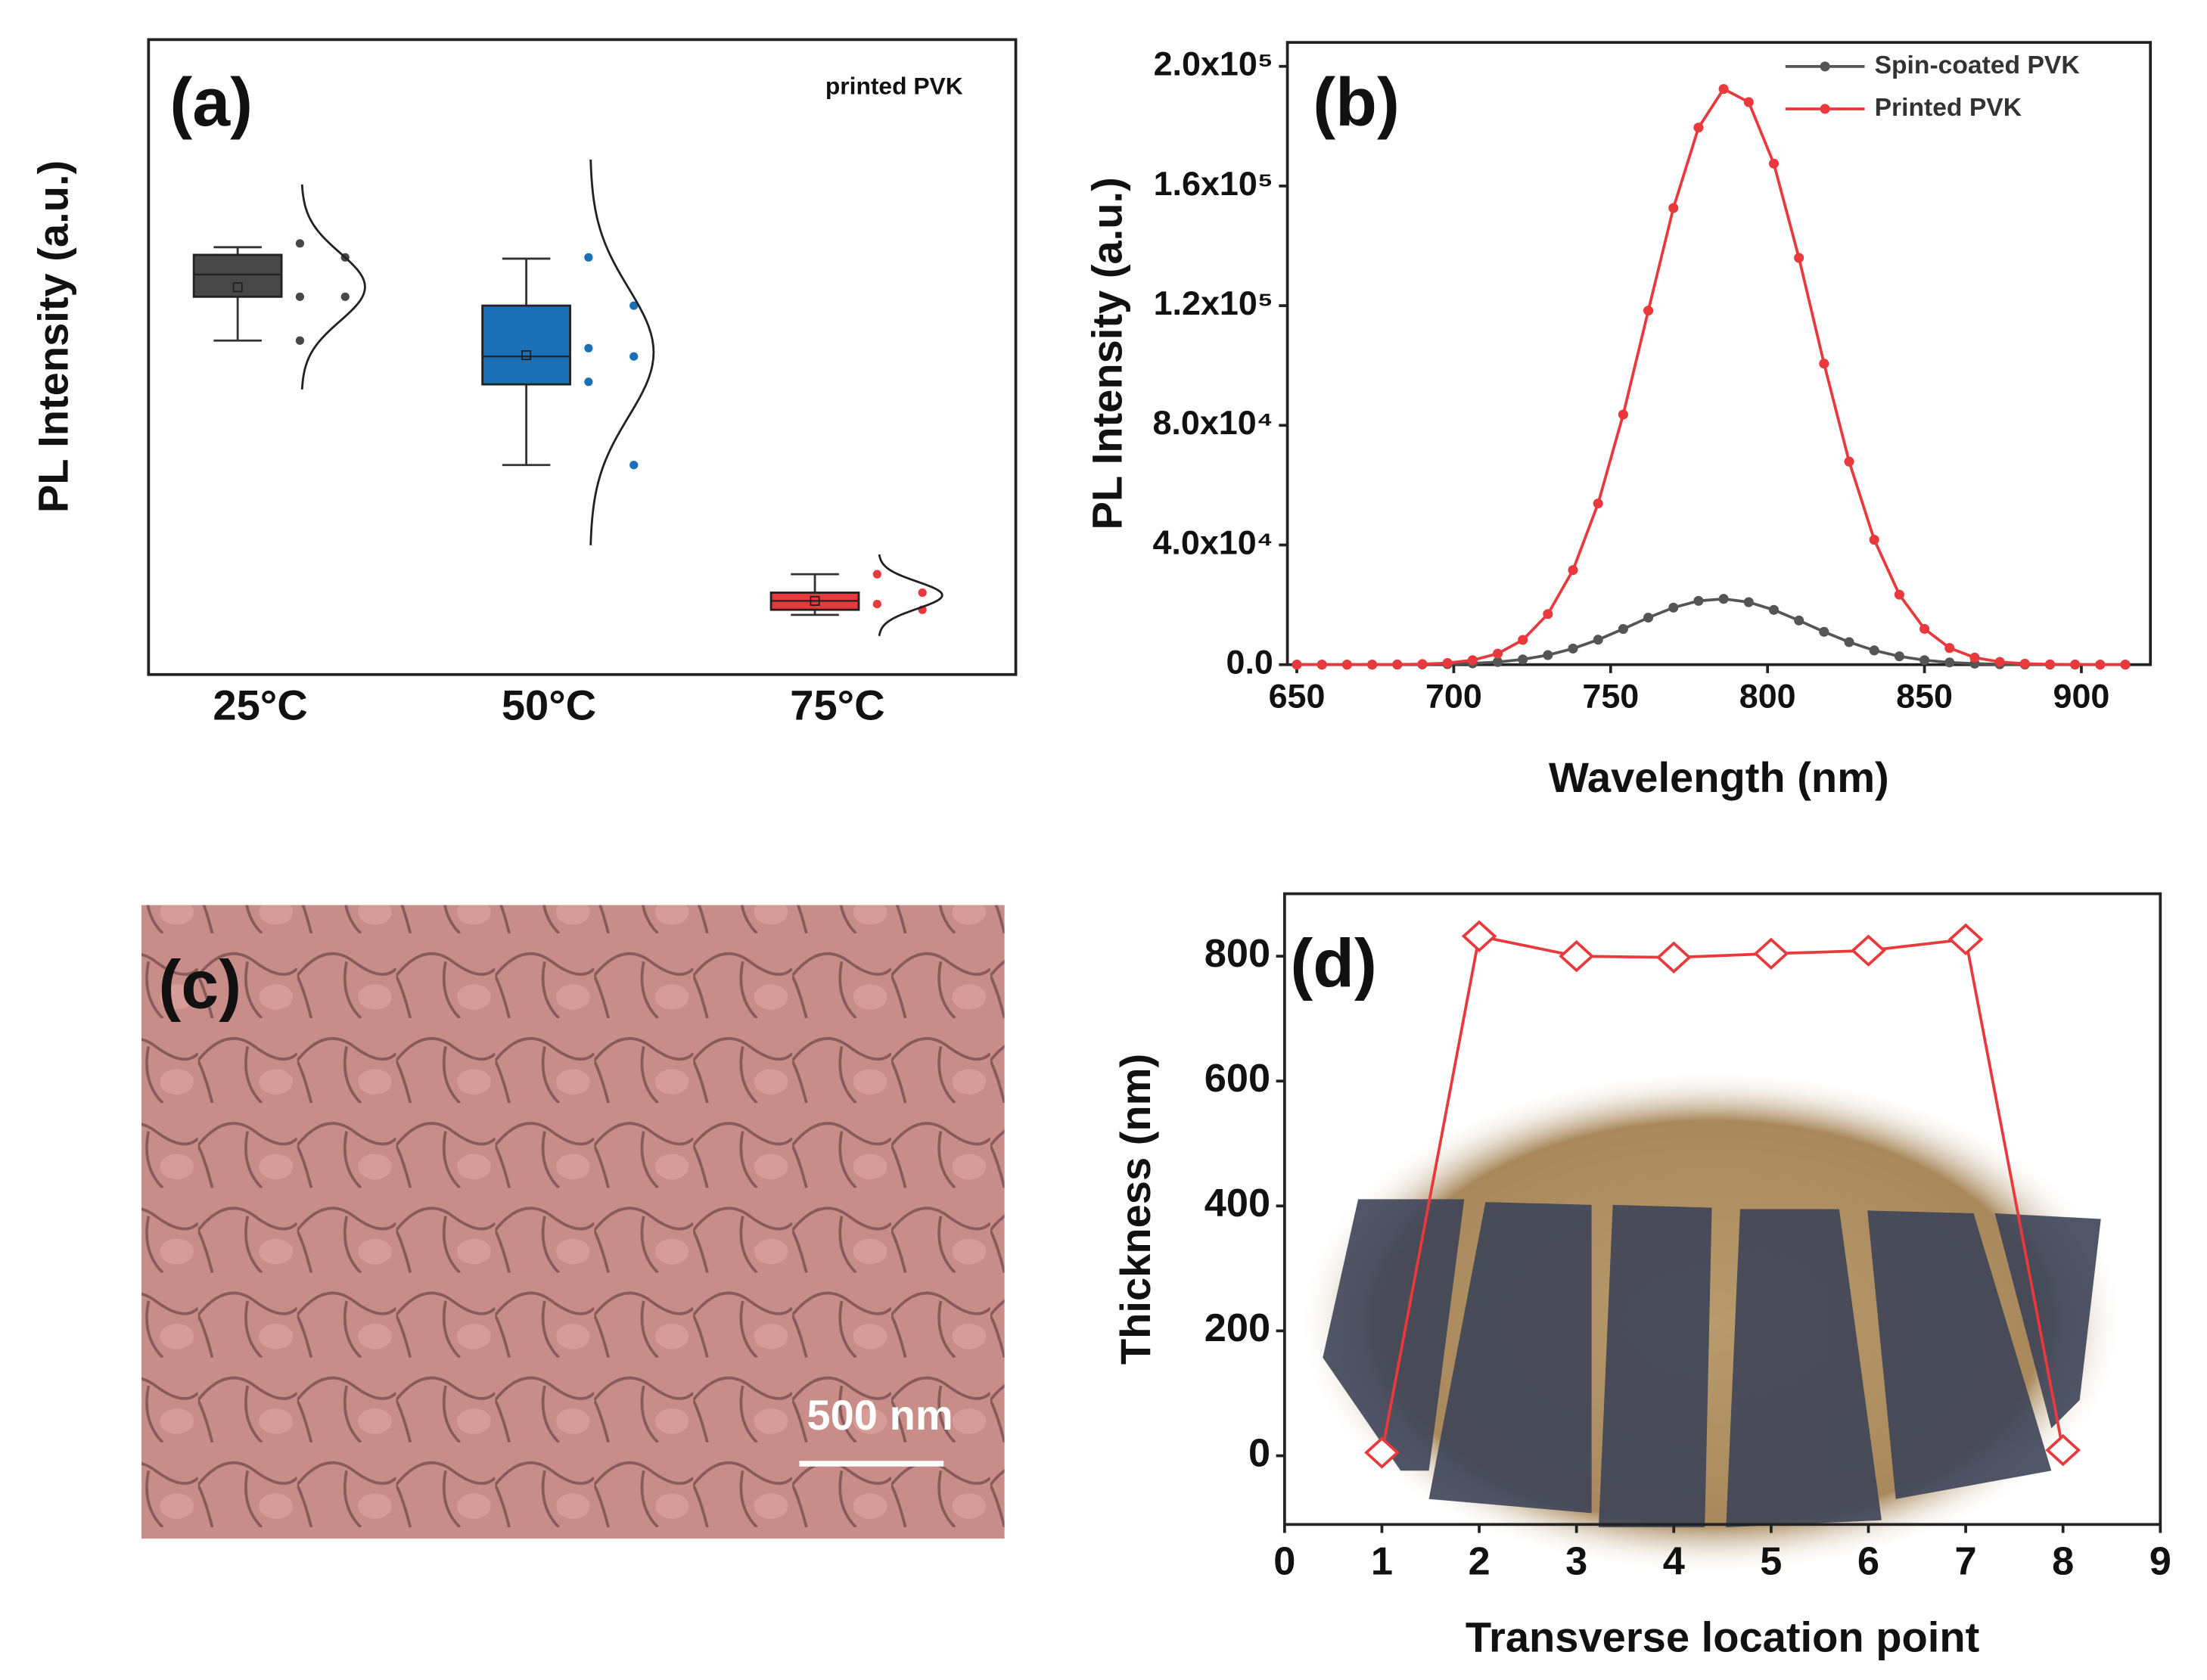 The image size is (2207, 1680). Describe the element at coordinates (1213, 303) in the screenshot. I see `y-tick-label: 1.2x10⁵` at that location.